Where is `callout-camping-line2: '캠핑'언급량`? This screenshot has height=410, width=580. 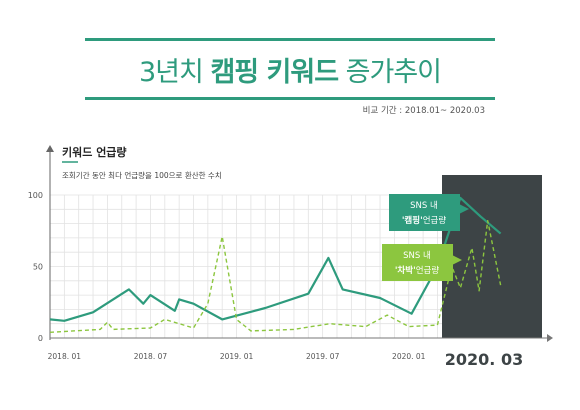 callout-camping-line2: '캠핑'언급량 is located at coordinates (424, 220).